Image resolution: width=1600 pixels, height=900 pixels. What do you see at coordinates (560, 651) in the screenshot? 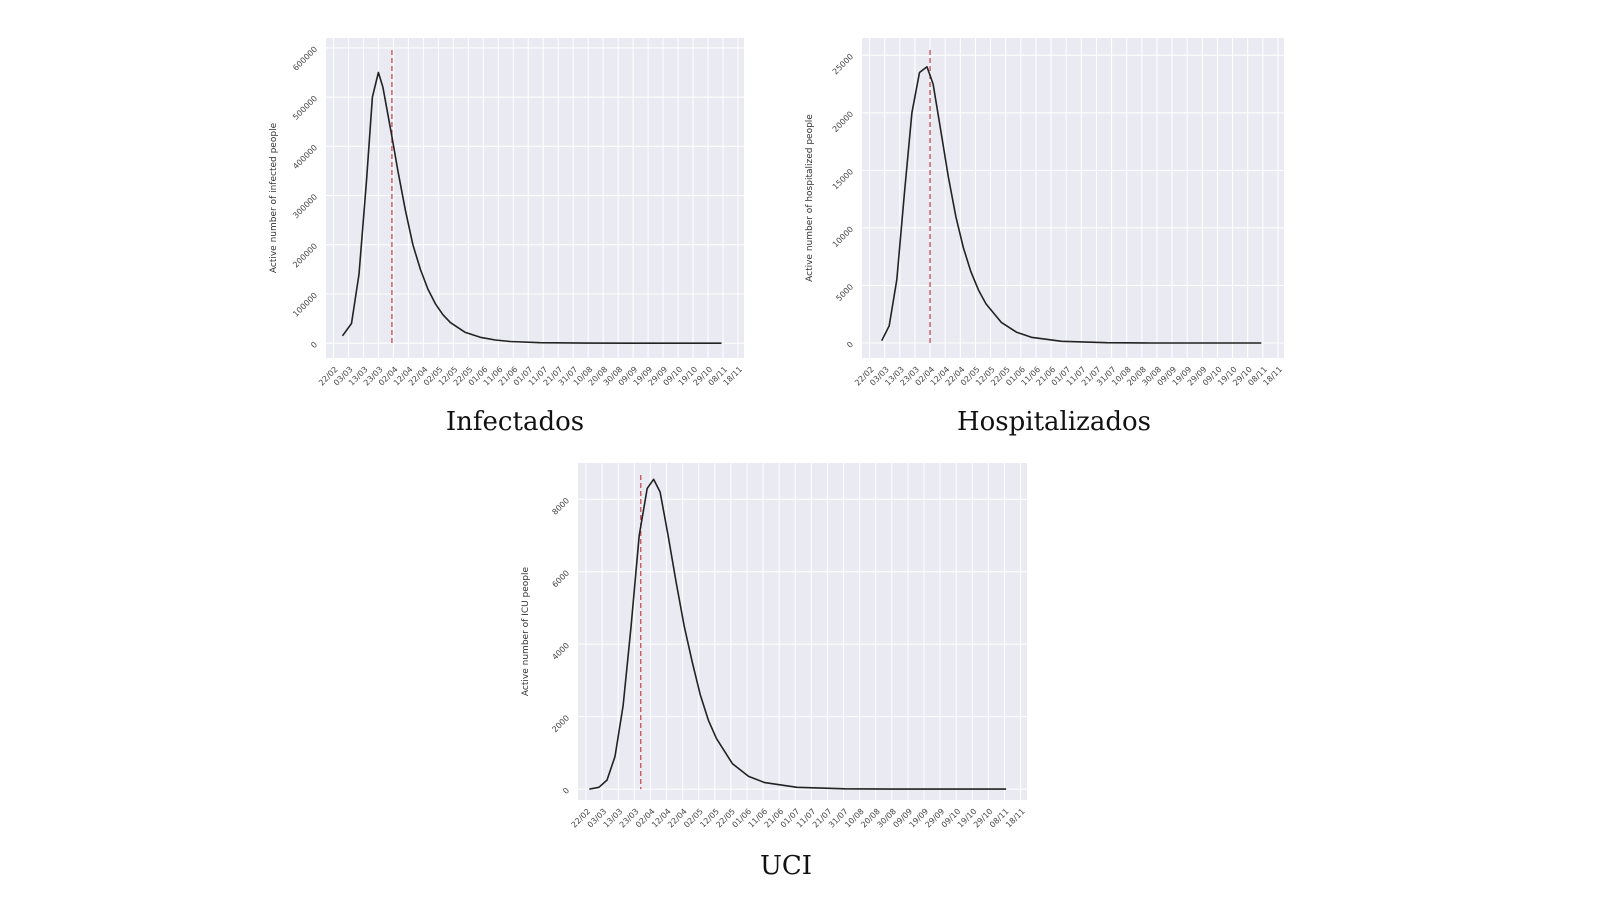
I see `y-tick-label: 4000` at bounding box center [560, 651].